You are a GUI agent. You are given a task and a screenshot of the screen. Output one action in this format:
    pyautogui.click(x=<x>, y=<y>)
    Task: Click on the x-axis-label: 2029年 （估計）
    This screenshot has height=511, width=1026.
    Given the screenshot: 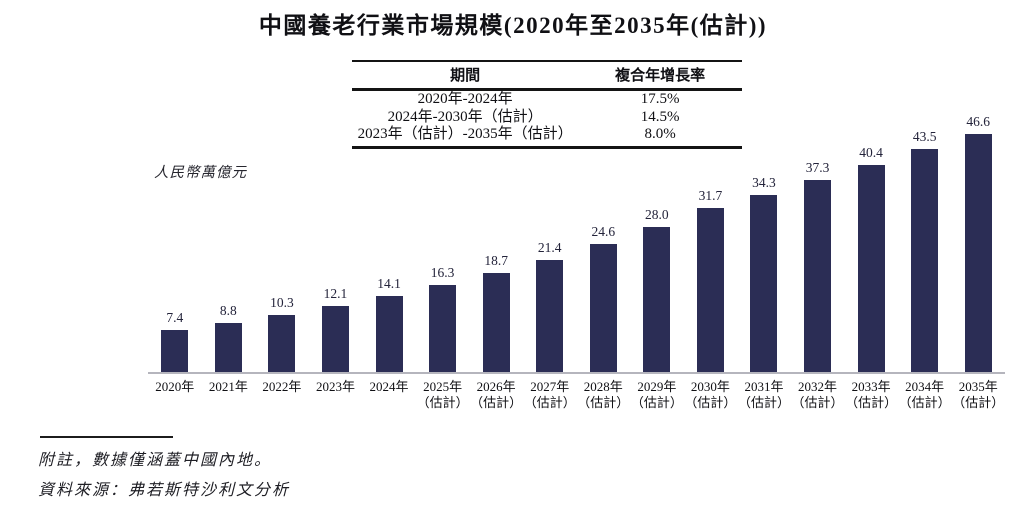 What is the action you would take?
    pyautogui.click(x=657, y=395)
    